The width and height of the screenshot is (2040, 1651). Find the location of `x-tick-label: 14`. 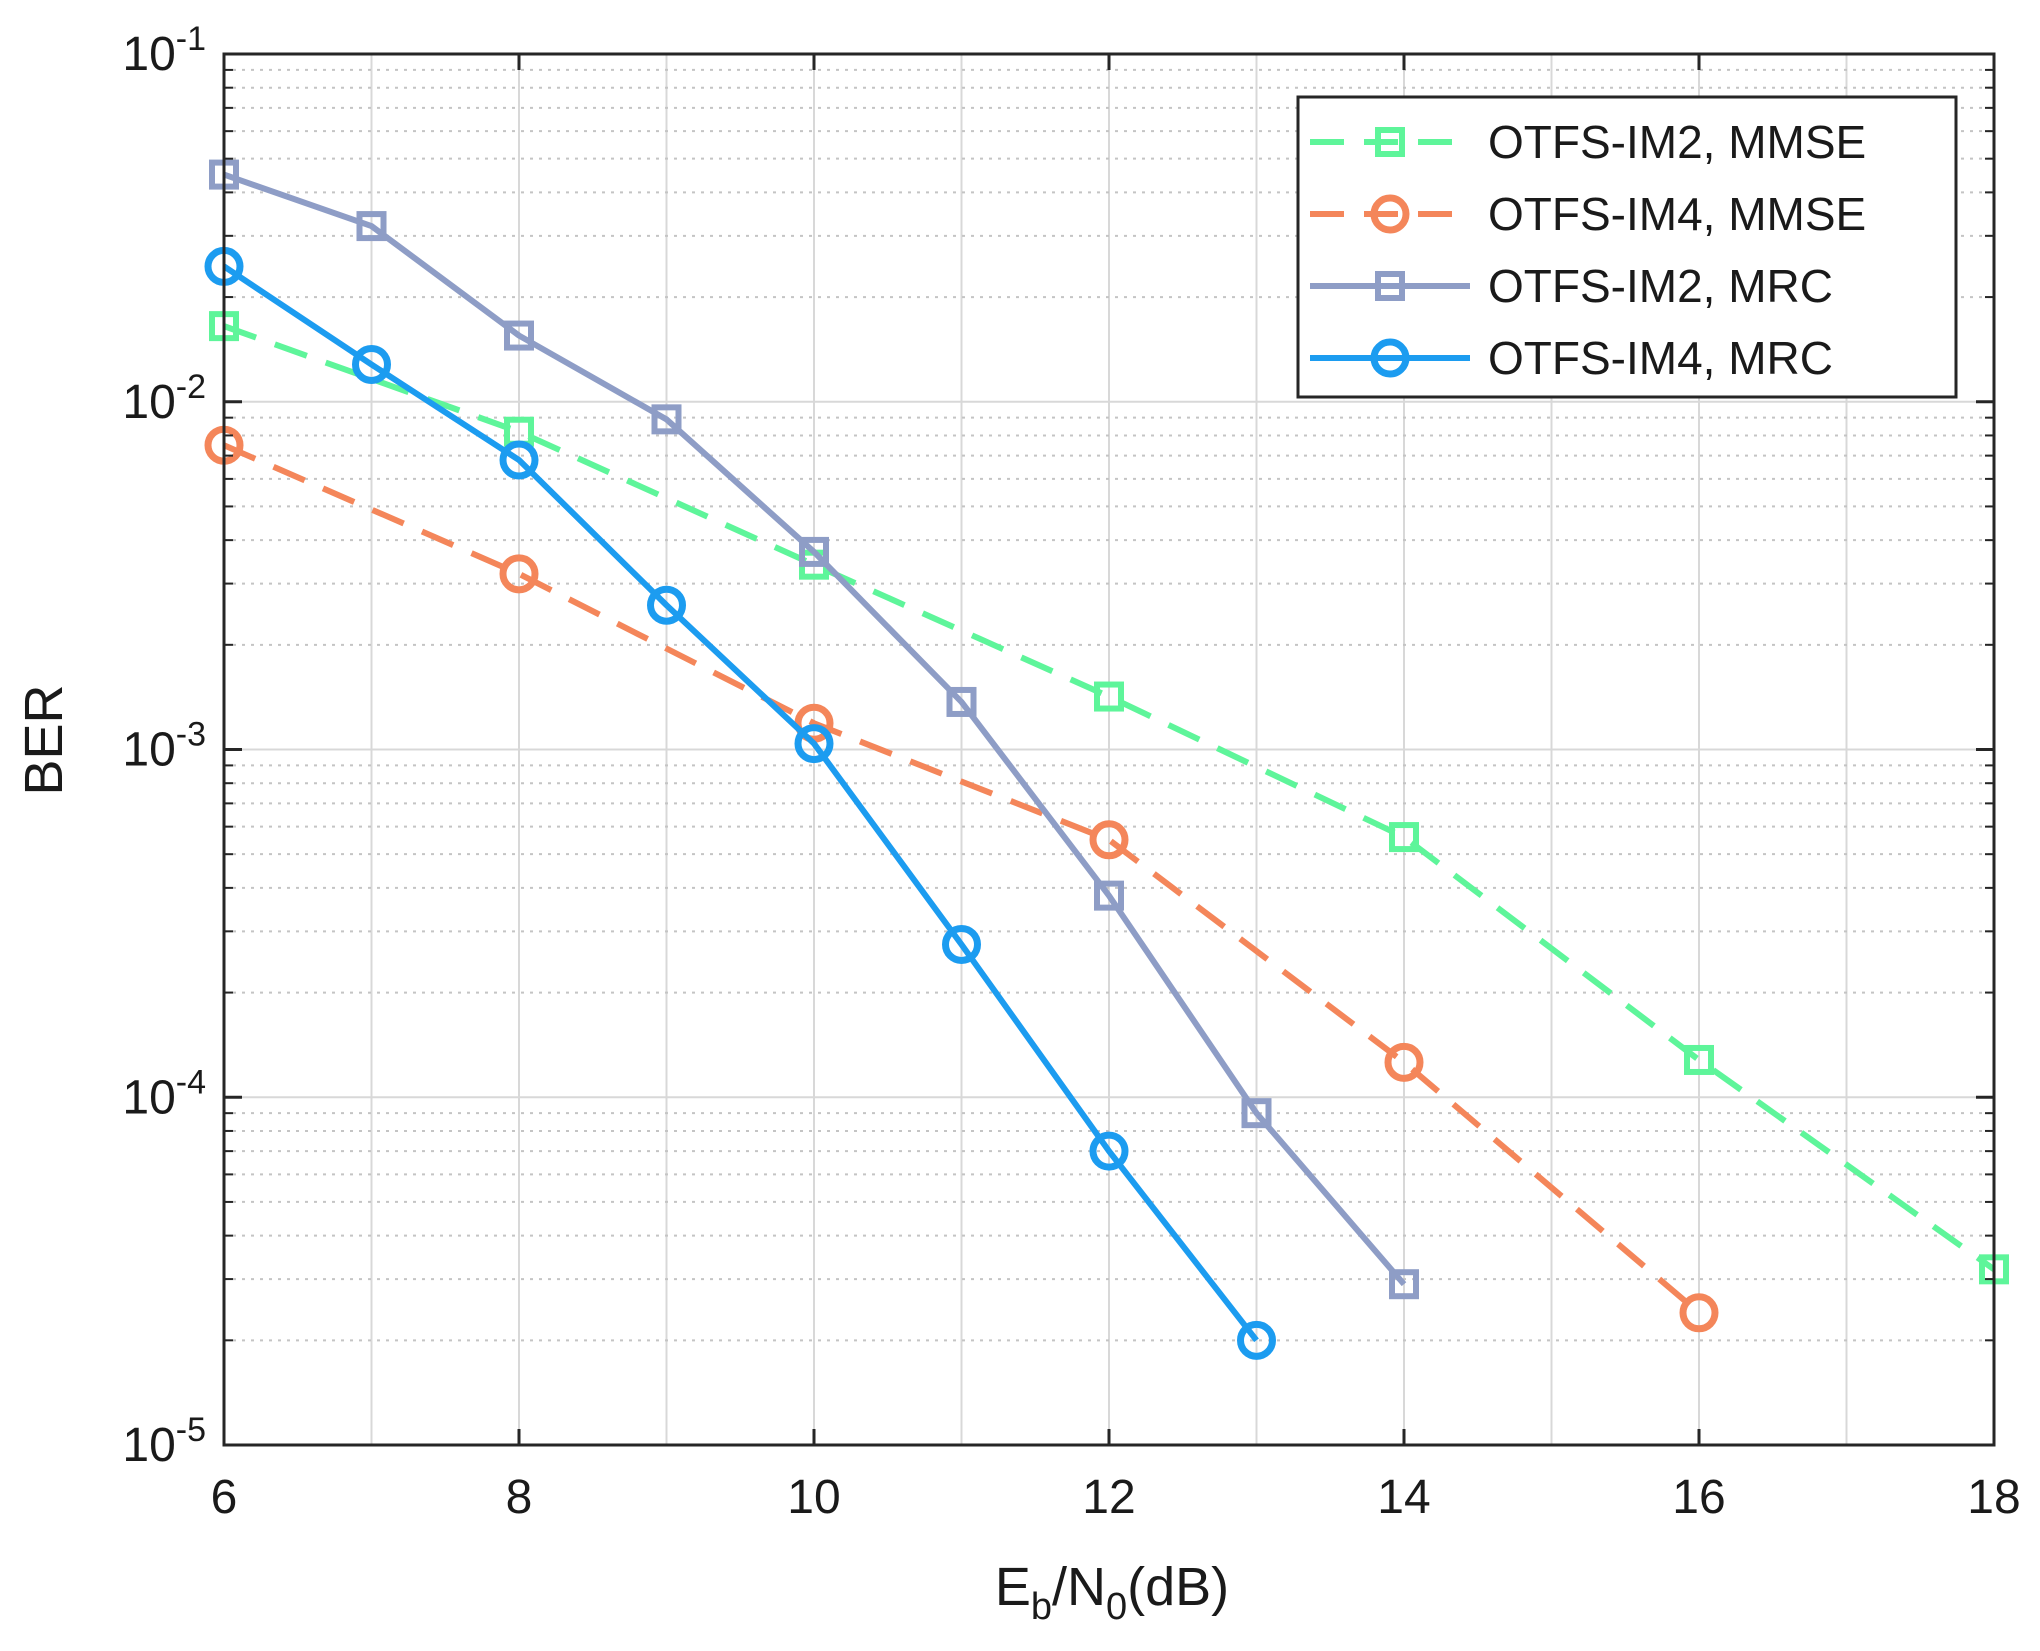

x-tick-label: 14 is located at coordinates (1403, 1497).